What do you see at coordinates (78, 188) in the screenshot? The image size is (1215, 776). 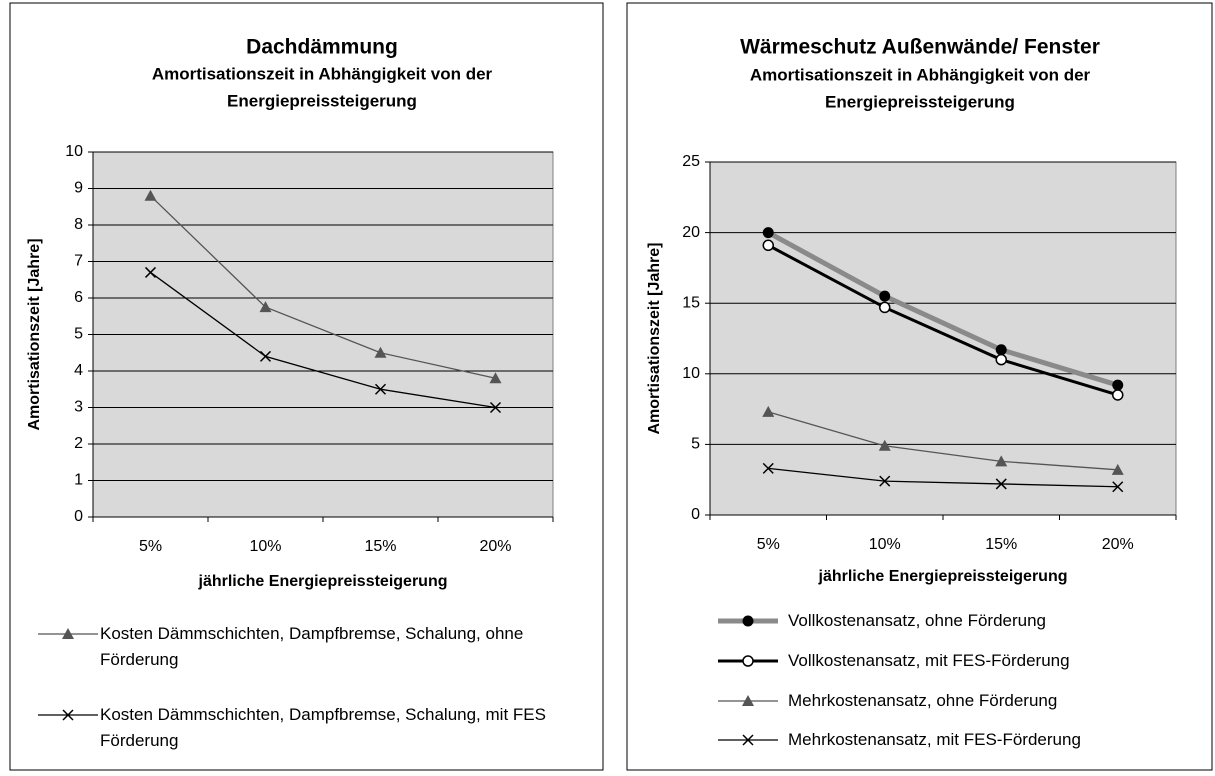 I see `y-tick-label: 9` at bounding box center [78, 188].